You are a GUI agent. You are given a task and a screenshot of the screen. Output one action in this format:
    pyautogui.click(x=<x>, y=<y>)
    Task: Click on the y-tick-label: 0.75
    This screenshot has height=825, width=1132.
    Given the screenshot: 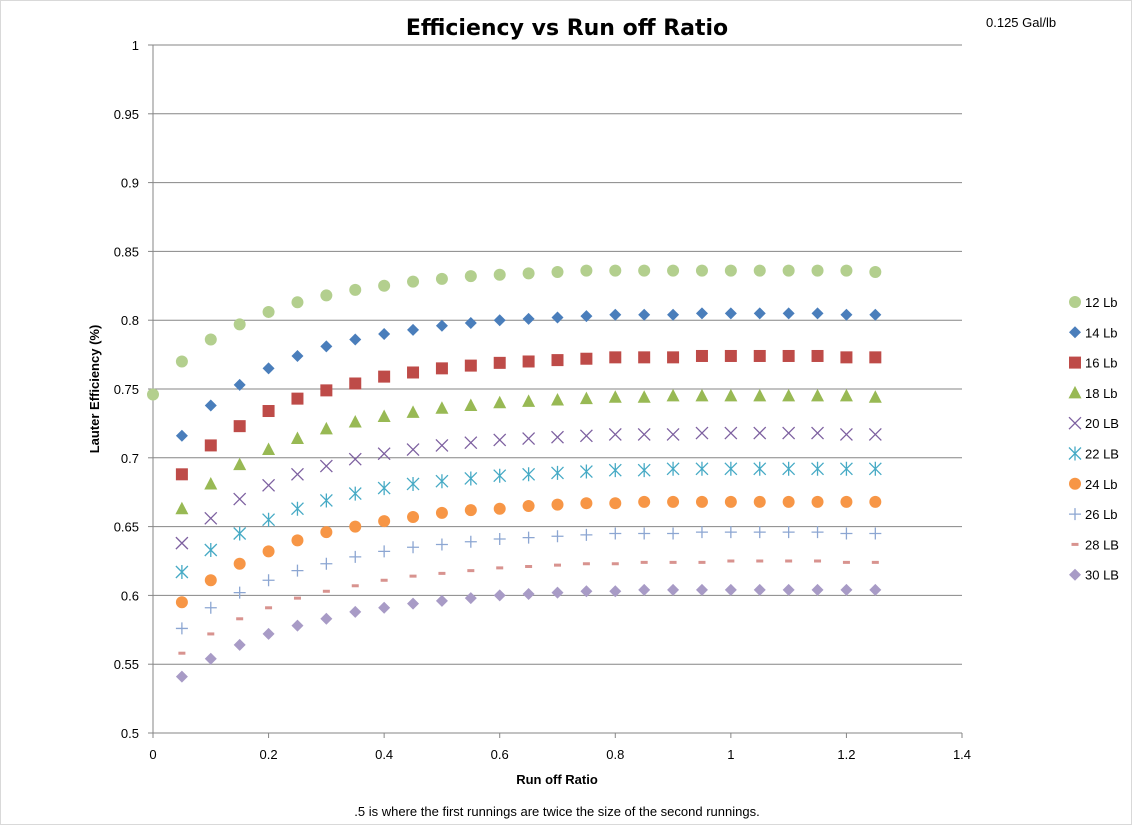 What is the action you would take?
    pyautogui.click(x=126, y=389)
    